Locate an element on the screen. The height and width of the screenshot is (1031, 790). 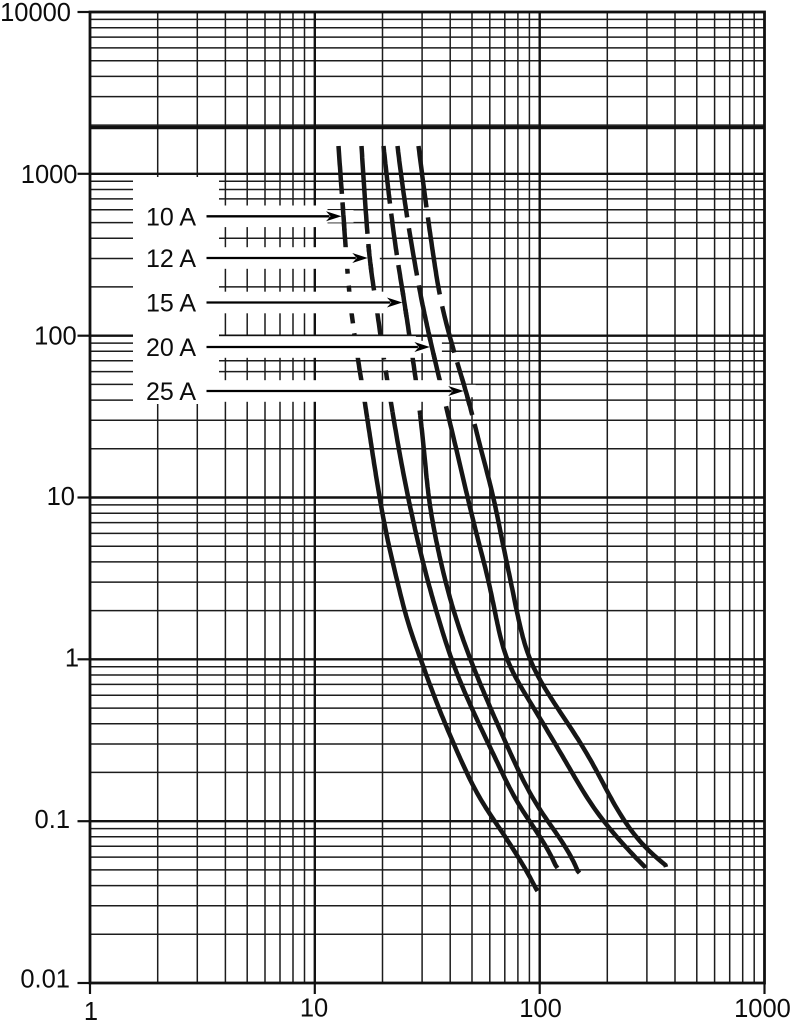
svg-text: 0.01 is located at coordinates (45, 980).